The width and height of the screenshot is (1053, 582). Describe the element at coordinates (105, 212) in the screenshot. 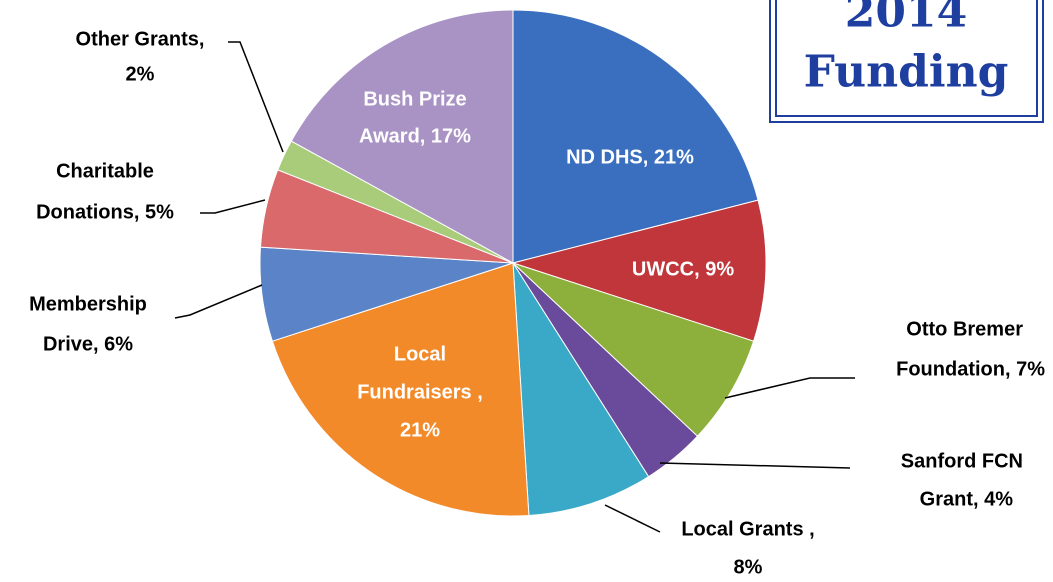

I see `data-label: Donations, 5%` at that location.